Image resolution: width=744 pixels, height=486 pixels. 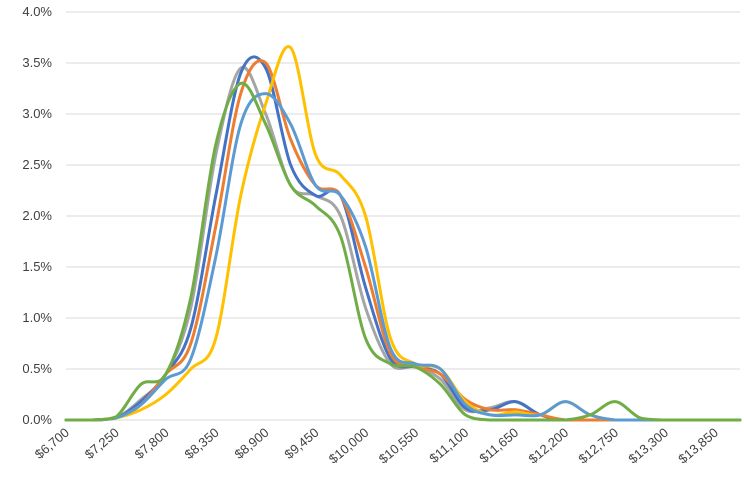 What do you see at coordinates (252, 443) in the screenshot?
I see `x-tick-label: $8,900` at bounding box center [252, 443].